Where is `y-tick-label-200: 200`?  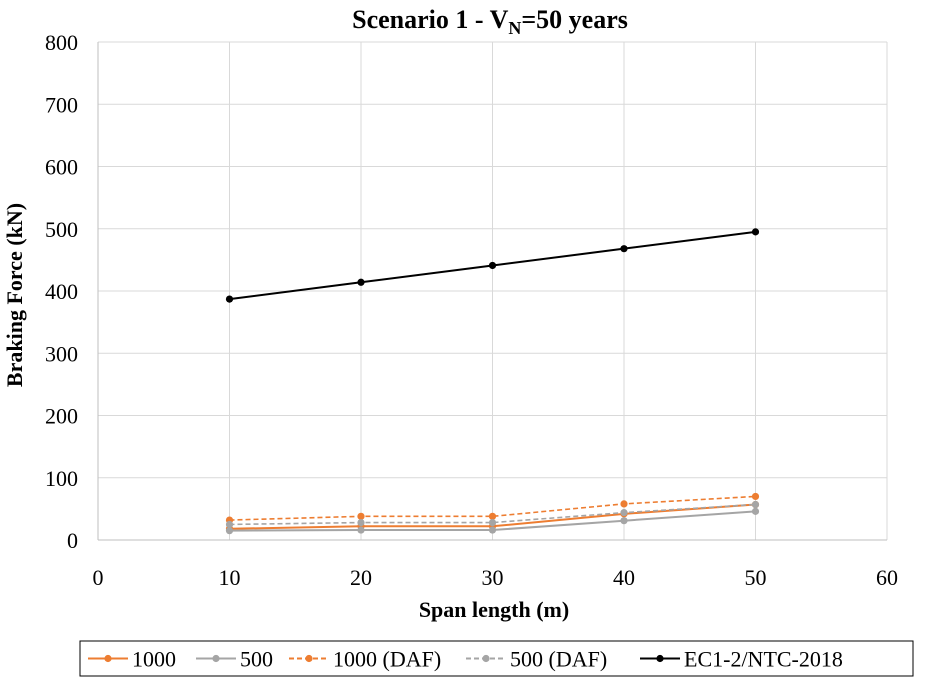
y-tick-label-200: 200 is located at coordinates (61, 416).